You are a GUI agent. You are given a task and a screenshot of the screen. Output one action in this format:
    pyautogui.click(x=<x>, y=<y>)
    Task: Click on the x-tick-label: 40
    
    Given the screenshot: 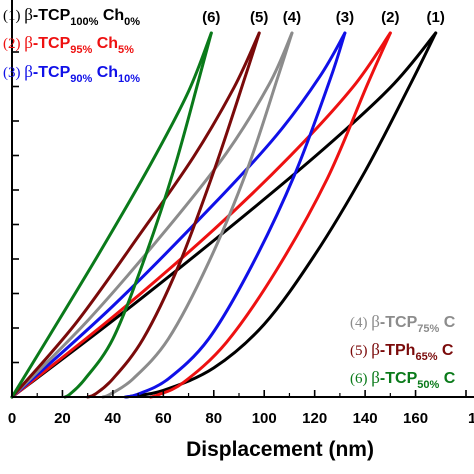 What is the action you would take?
    pyautogui.click(x=113, y=418)
    